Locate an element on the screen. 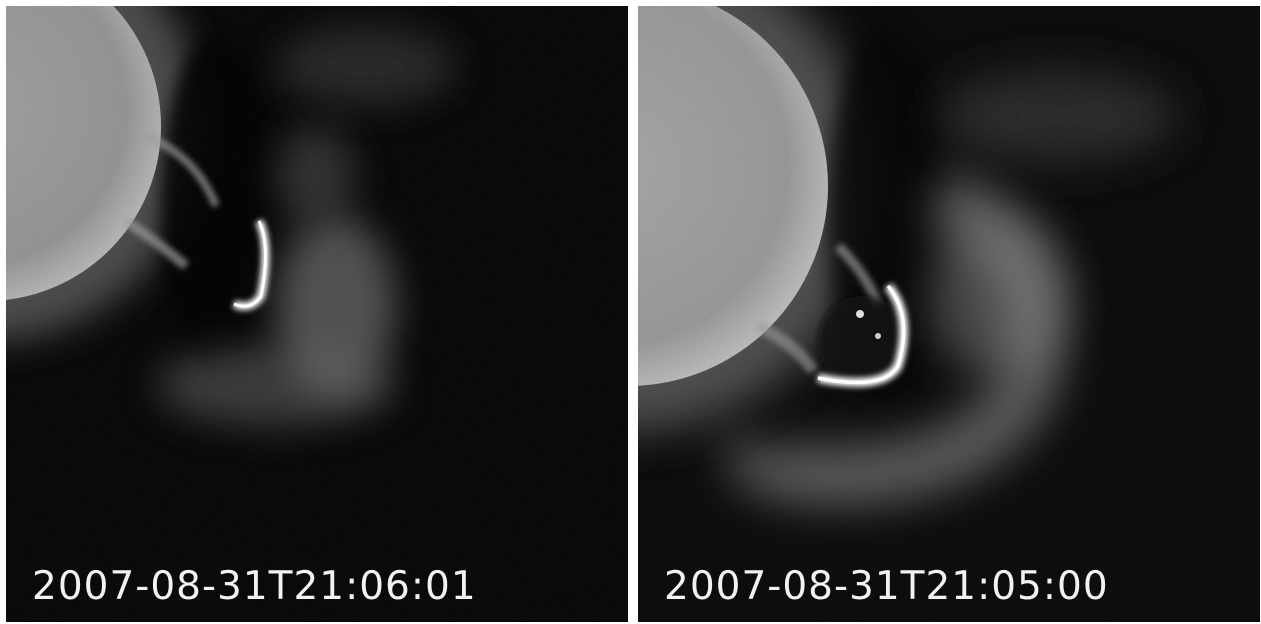  timestamp-label-right: 2007-08-31T21:05:00 is located at coordinates (886, 586).